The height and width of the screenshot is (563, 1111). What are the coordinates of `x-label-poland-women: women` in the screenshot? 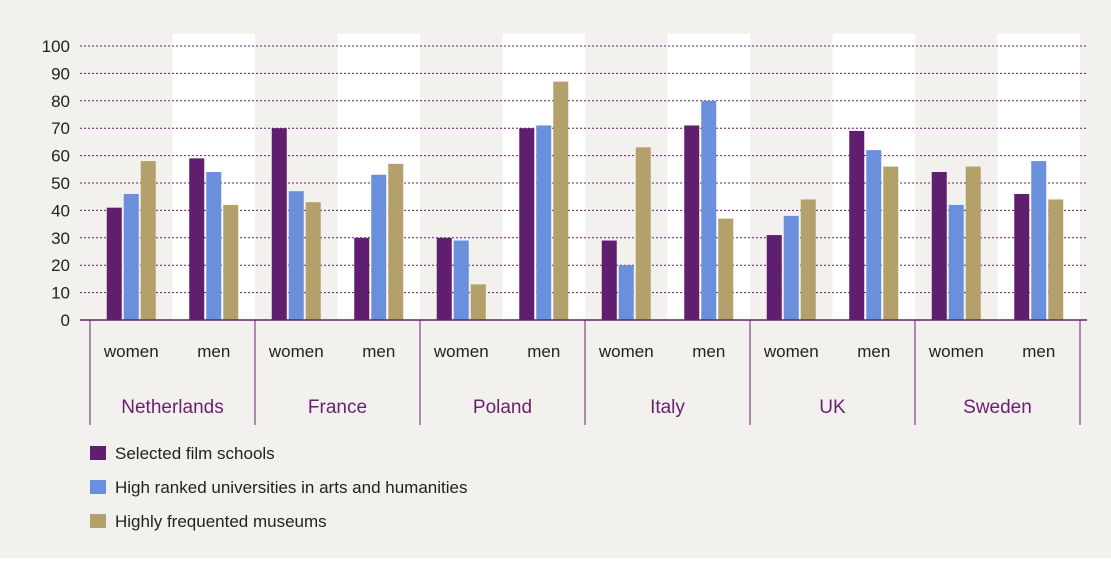 It's located at (461, 351).